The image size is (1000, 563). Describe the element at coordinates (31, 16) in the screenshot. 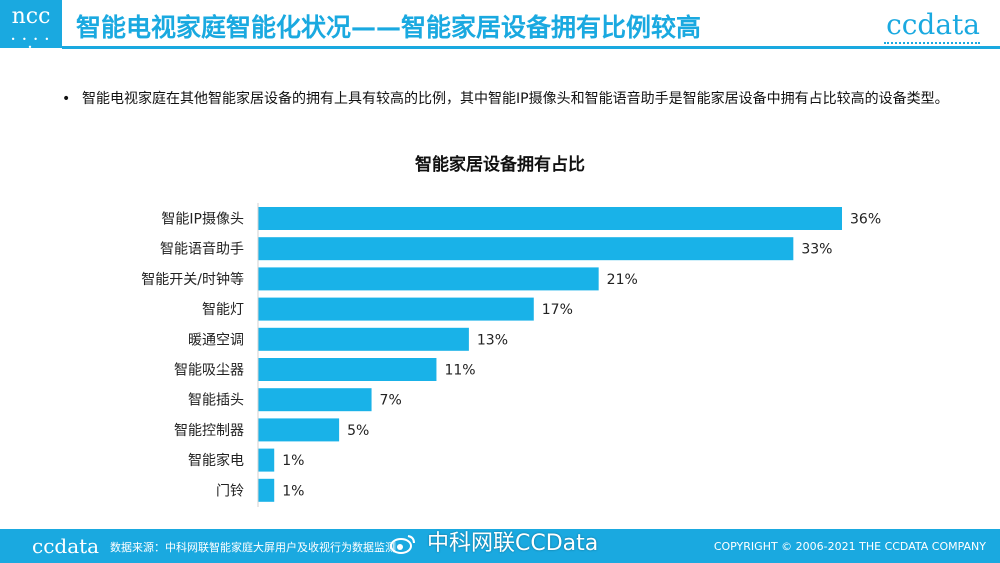

I see `ncc-logo-text: ncc` at that location.